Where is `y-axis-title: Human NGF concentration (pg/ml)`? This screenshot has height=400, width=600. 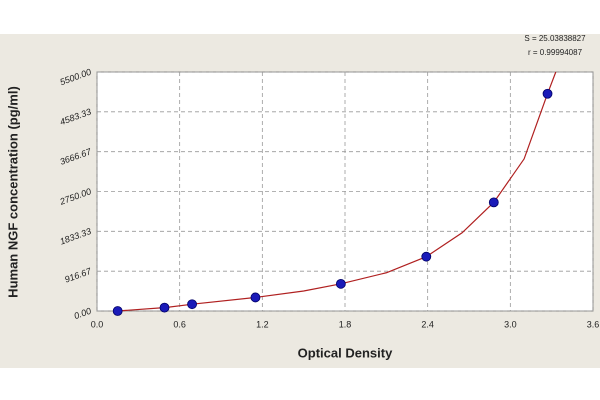 y-axis-title: Human NGF concentration (pg/ml) is located at coordinates (12, 192).